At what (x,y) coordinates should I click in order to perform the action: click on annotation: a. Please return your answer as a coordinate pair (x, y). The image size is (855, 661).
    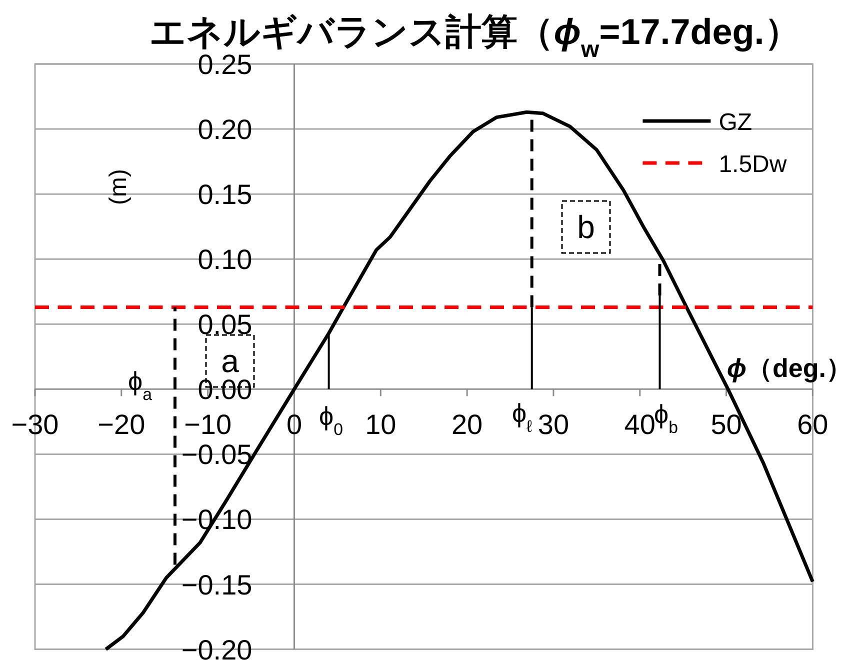
    Looking at the image, I should click on (230, 361).